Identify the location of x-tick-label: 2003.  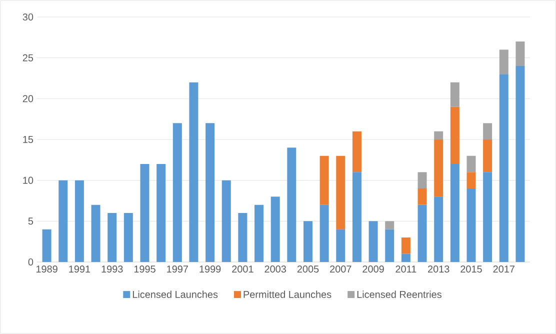
(275, 269).